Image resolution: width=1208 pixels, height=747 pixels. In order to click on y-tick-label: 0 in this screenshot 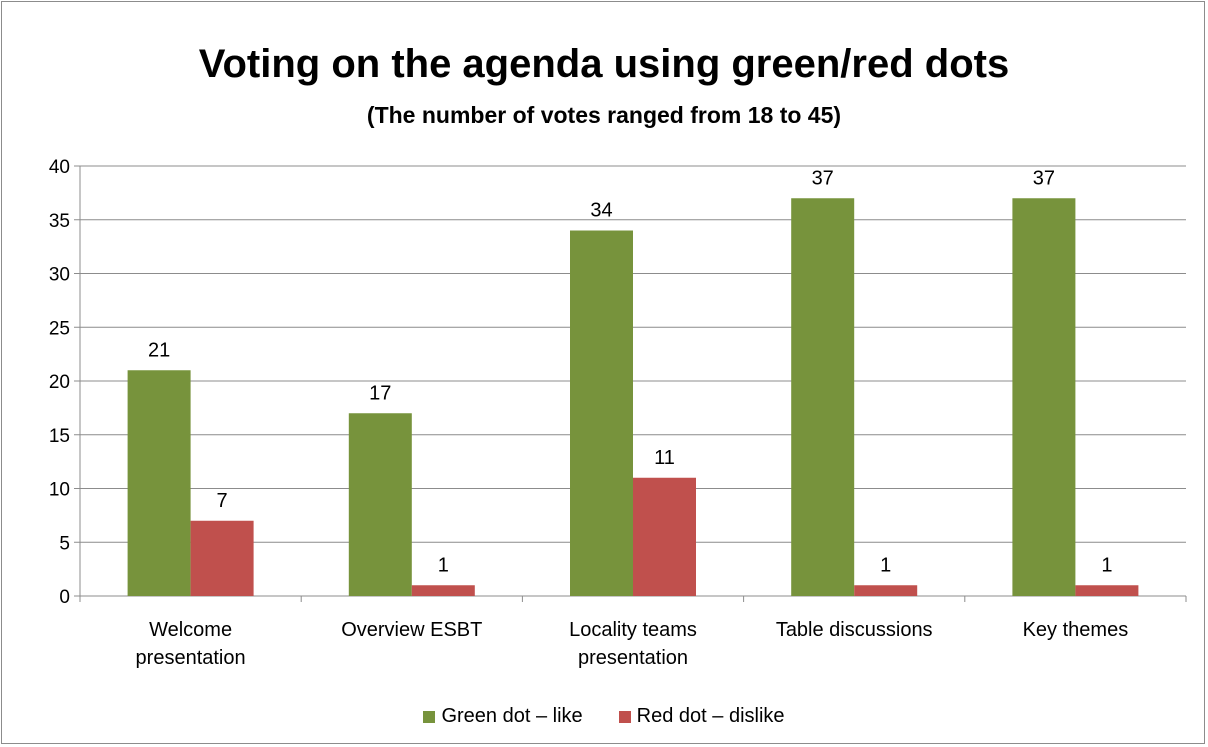, I will do `click(64, 597)`.